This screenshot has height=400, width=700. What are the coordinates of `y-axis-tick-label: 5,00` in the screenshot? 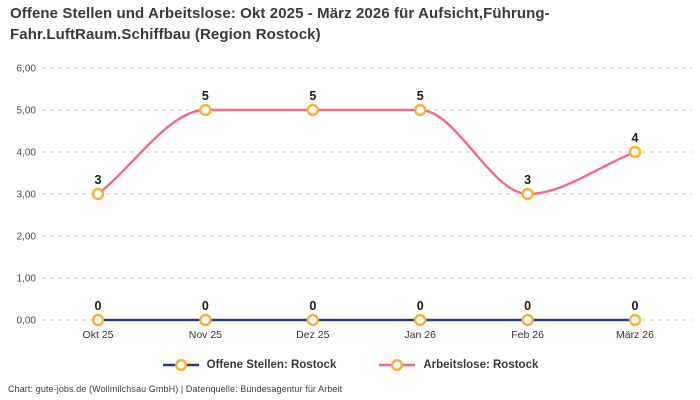 It's located at (27, 111).